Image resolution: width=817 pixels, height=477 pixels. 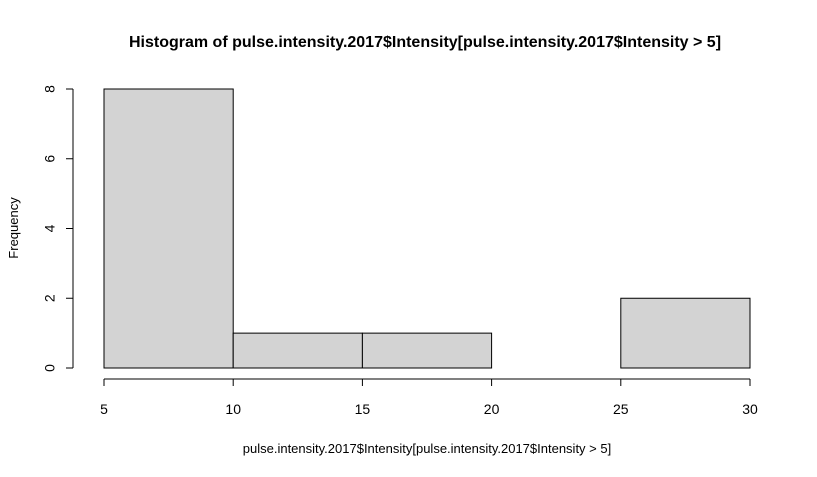 What do you see at coordinates (50, 159) in the screenshot?
I see `y-tick-label-3: 6` at bounding box center [50, 159].